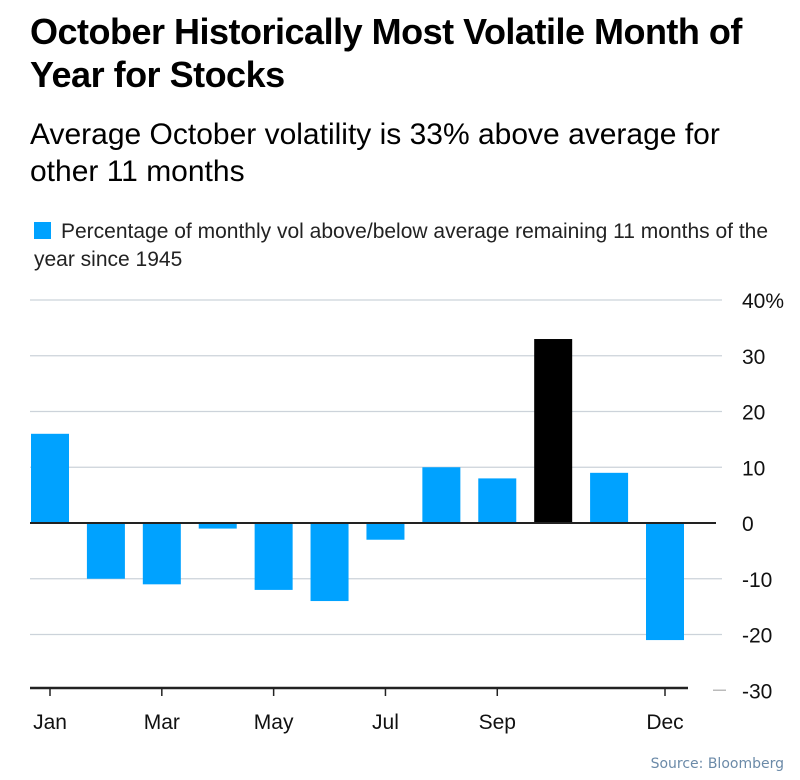  Describe the element at coordinates (217, 526) in the screenshot. I see `bar-apr` at that location.